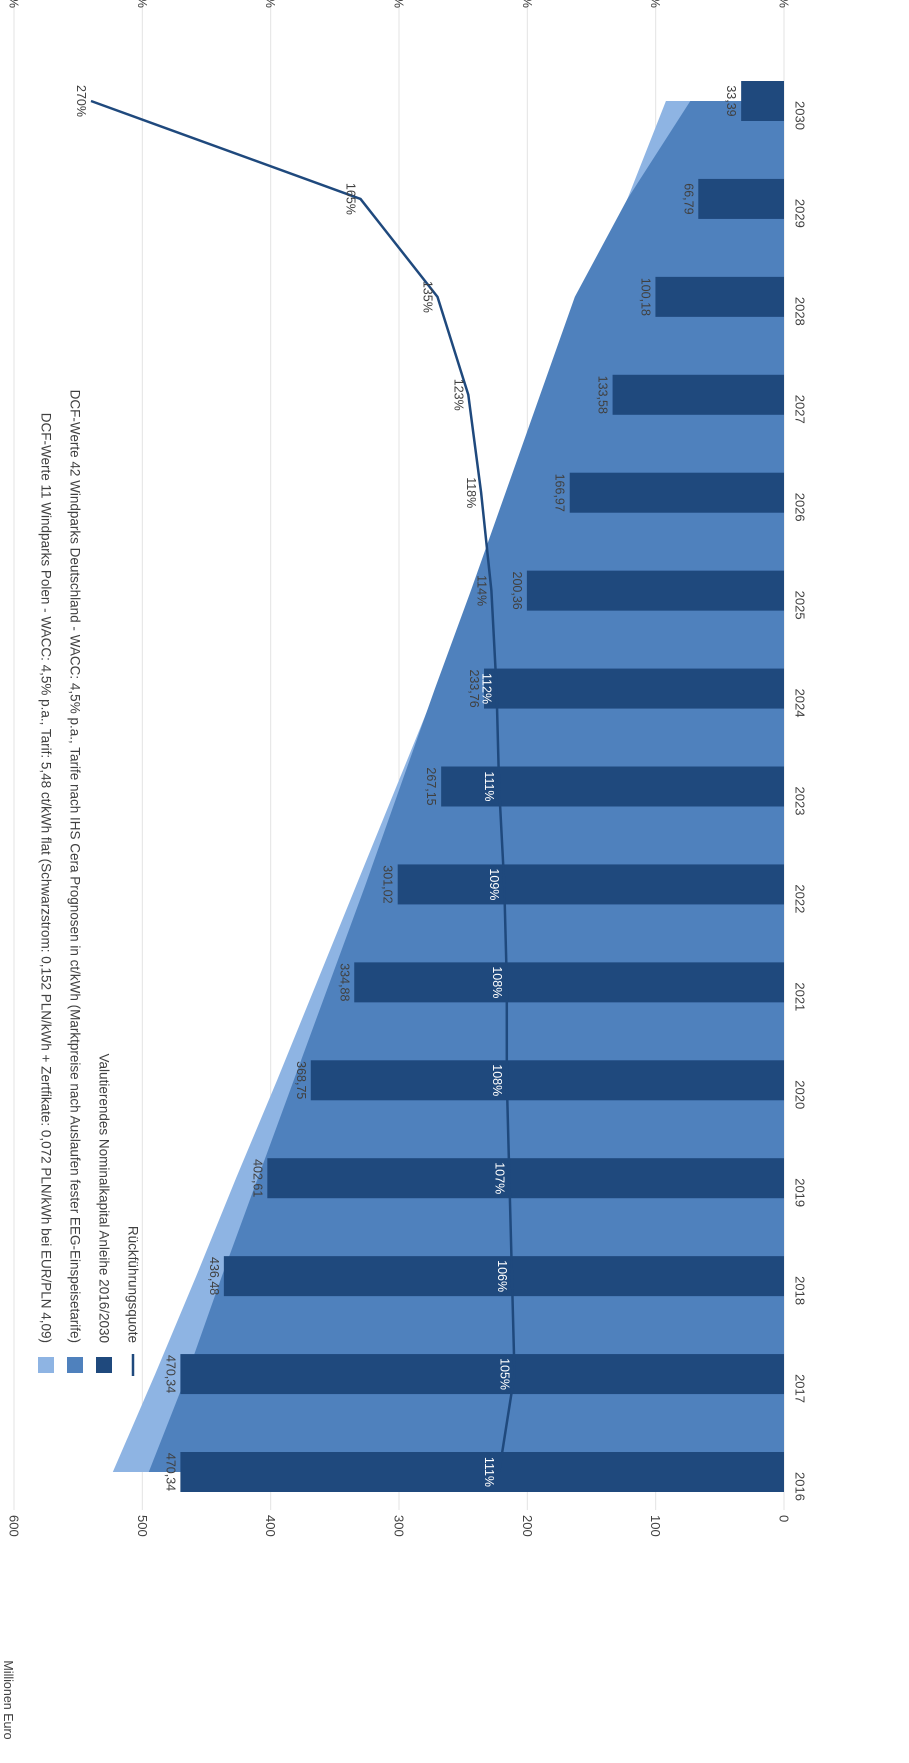 This screenshot has width=909, height=1763. Describe the element at coordinates (81, 101) in the screenshot. I see `line-data-label: 270%` at that location.